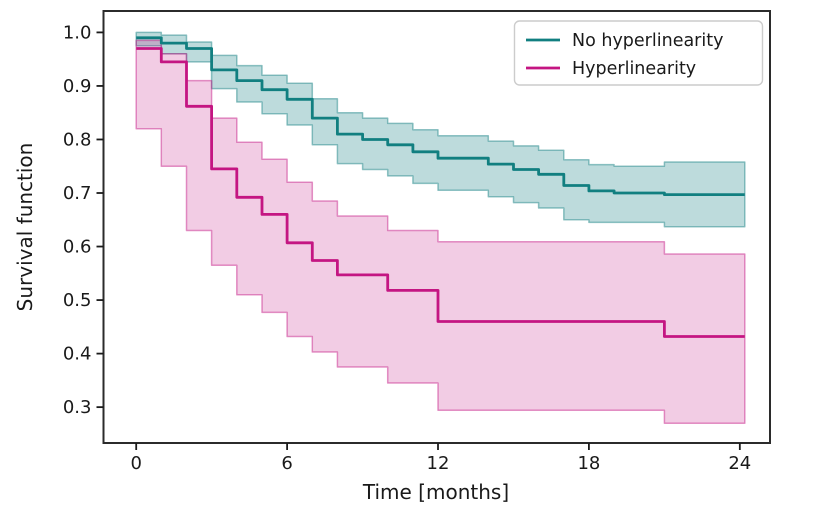  What do you see at coordinates (77, 139) in the screenshot?
I see `y-tick-label: 0.8` at bounding box center [77, 139].